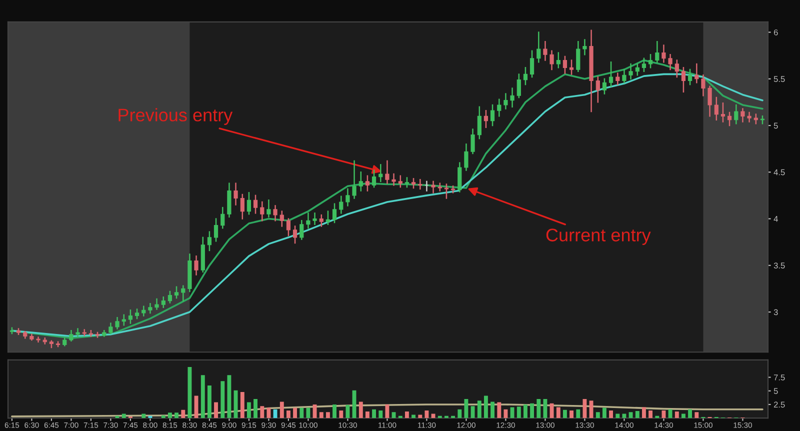  Describe the element at coordinates (779, 79) in the screenshot. I see `y-tick-label: 5.5` at that location.